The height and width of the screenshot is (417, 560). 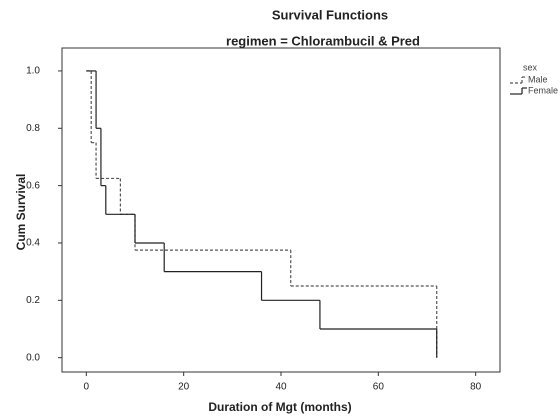 What do you see at coordinates (87, 387) in the screenshot?
I see `x-tick-label: 0` at bounding box center [87, 387].